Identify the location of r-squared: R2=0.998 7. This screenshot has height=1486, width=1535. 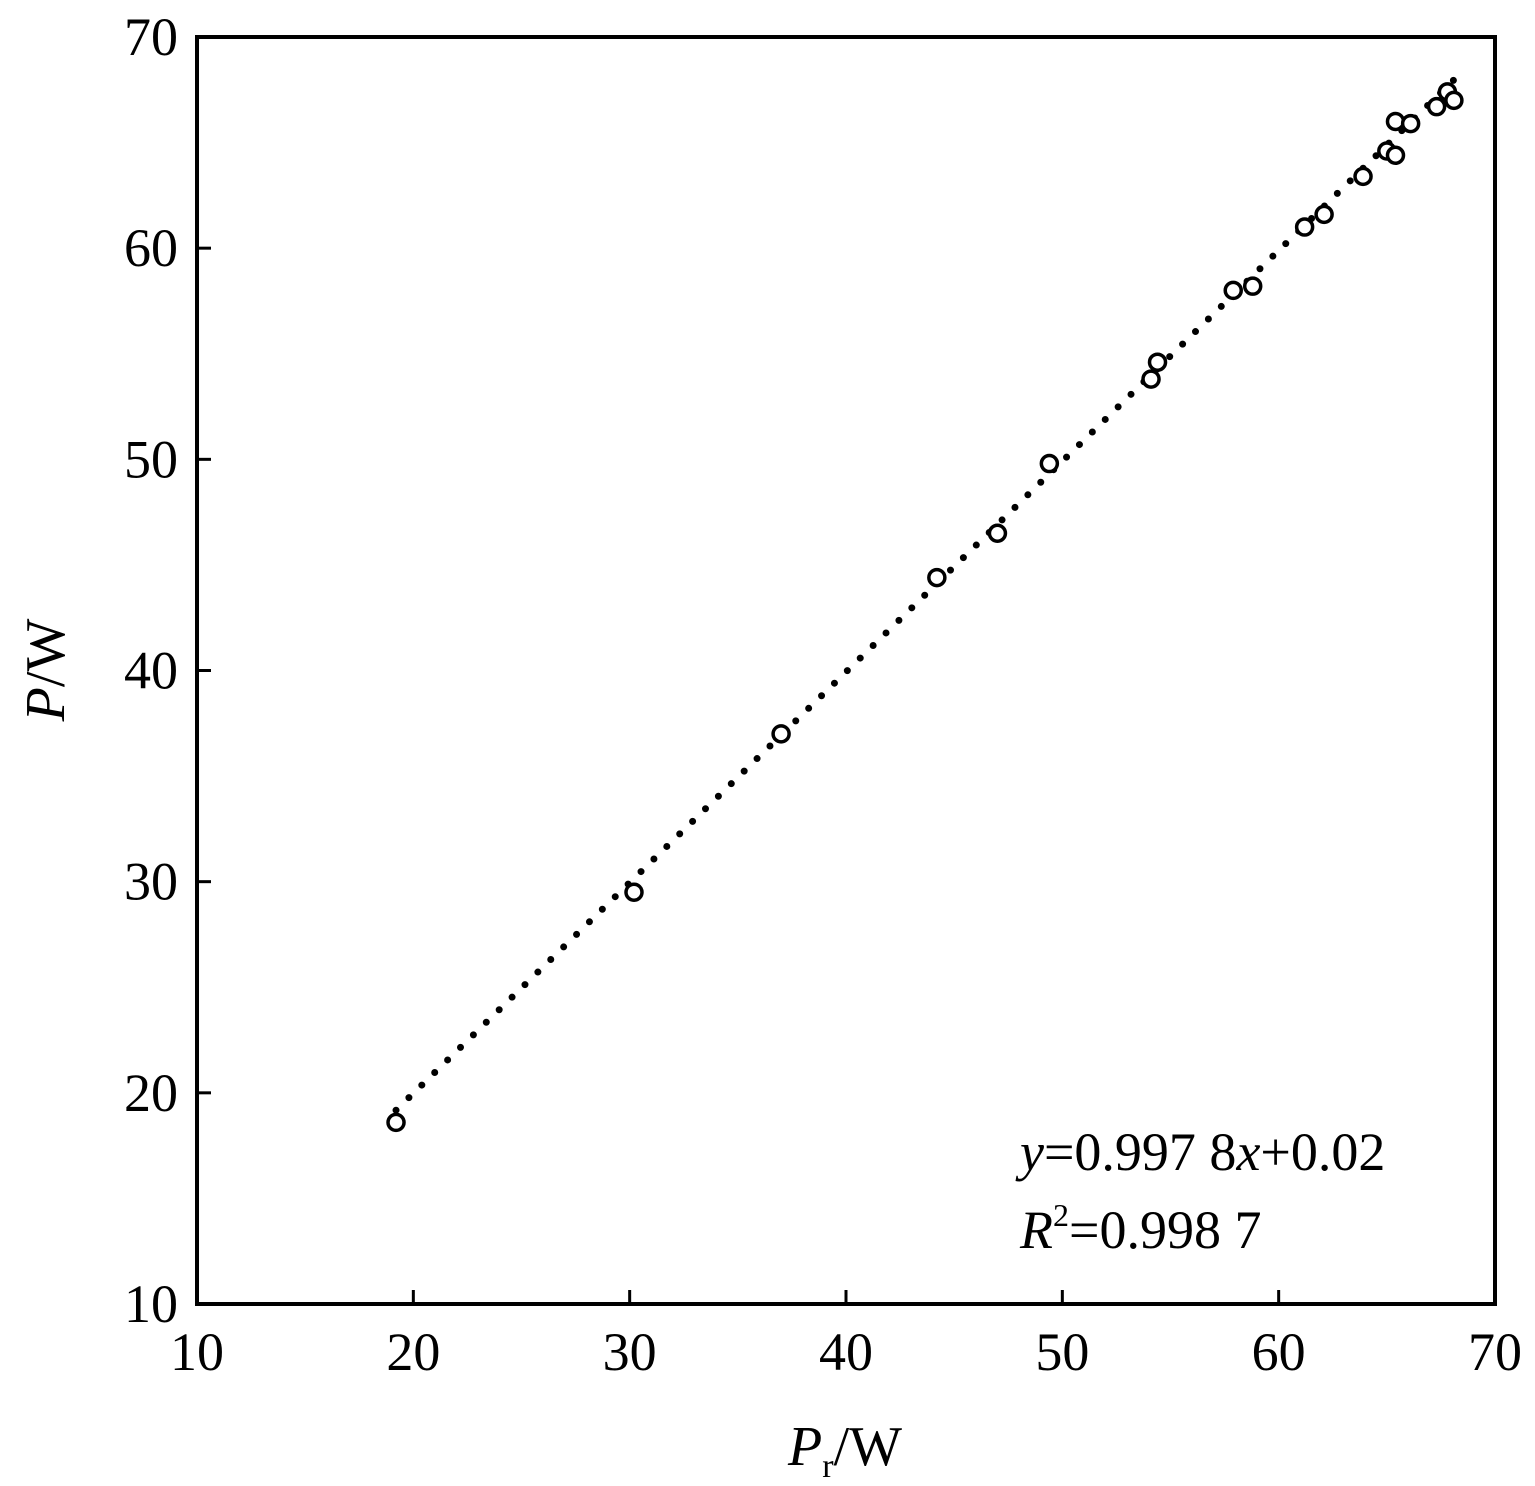
(1140, 1228).